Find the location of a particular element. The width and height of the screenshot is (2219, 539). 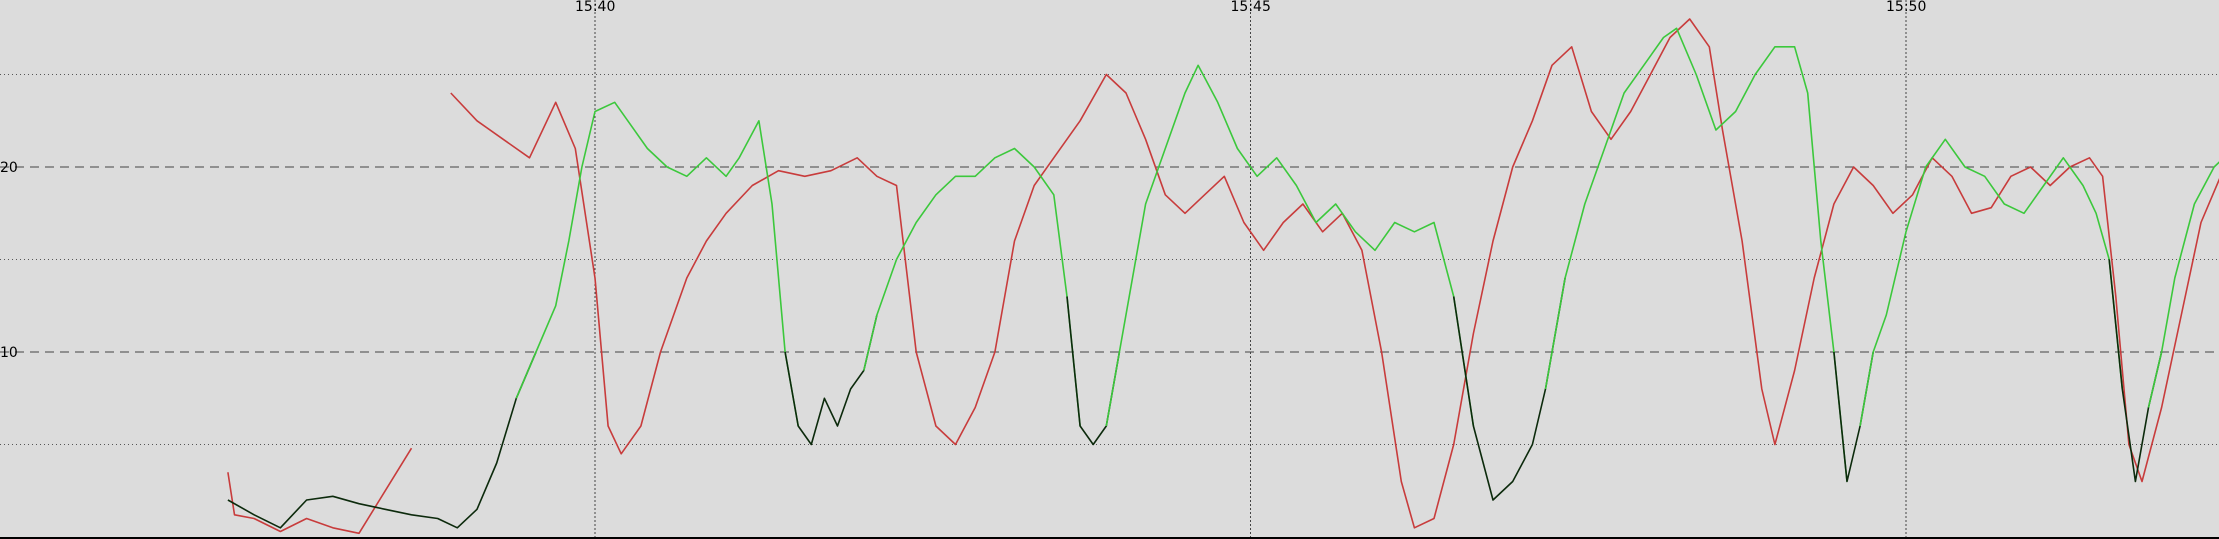

series-0-line is located at coordinates (320, 491).